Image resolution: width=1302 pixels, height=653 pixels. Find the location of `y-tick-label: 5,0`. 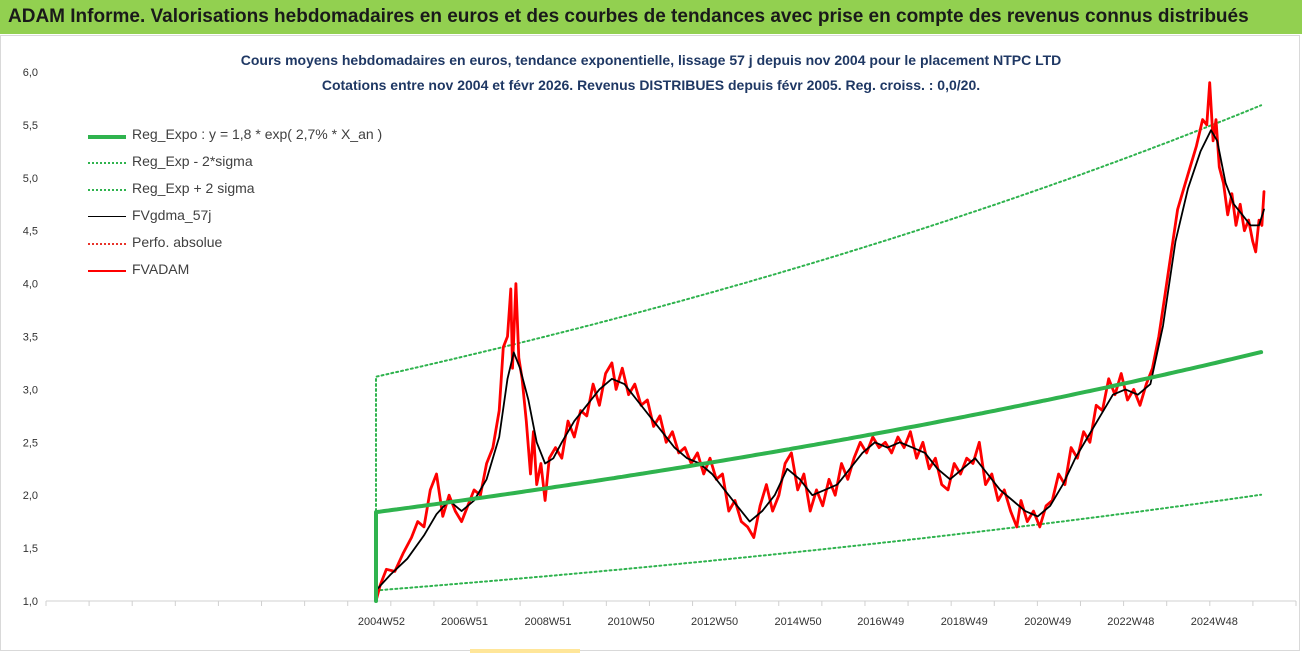

y-tick-label: 5,0 is located at coordinates (30, 179).